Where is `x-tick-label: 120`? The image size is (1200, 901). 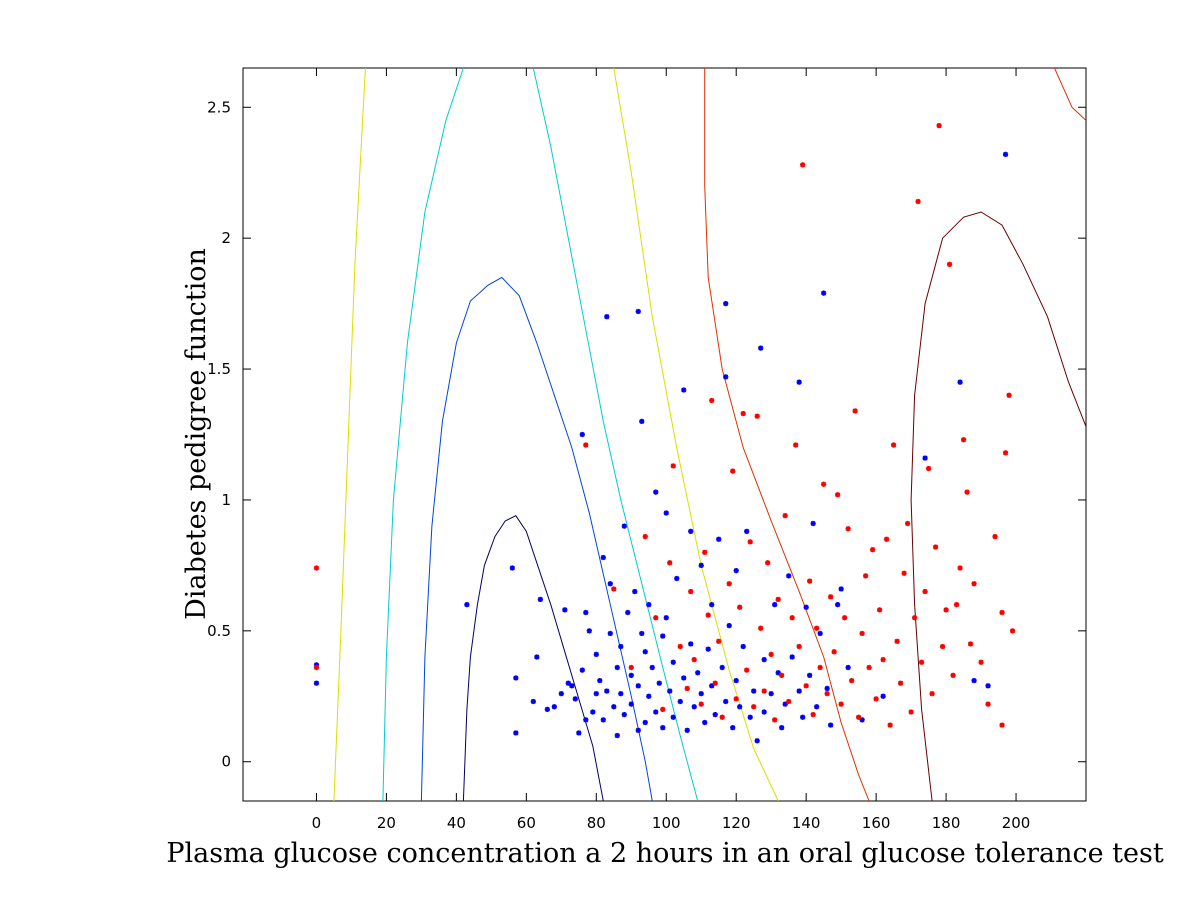
x-tick-label: 120 is located at coordinates (736, 823).